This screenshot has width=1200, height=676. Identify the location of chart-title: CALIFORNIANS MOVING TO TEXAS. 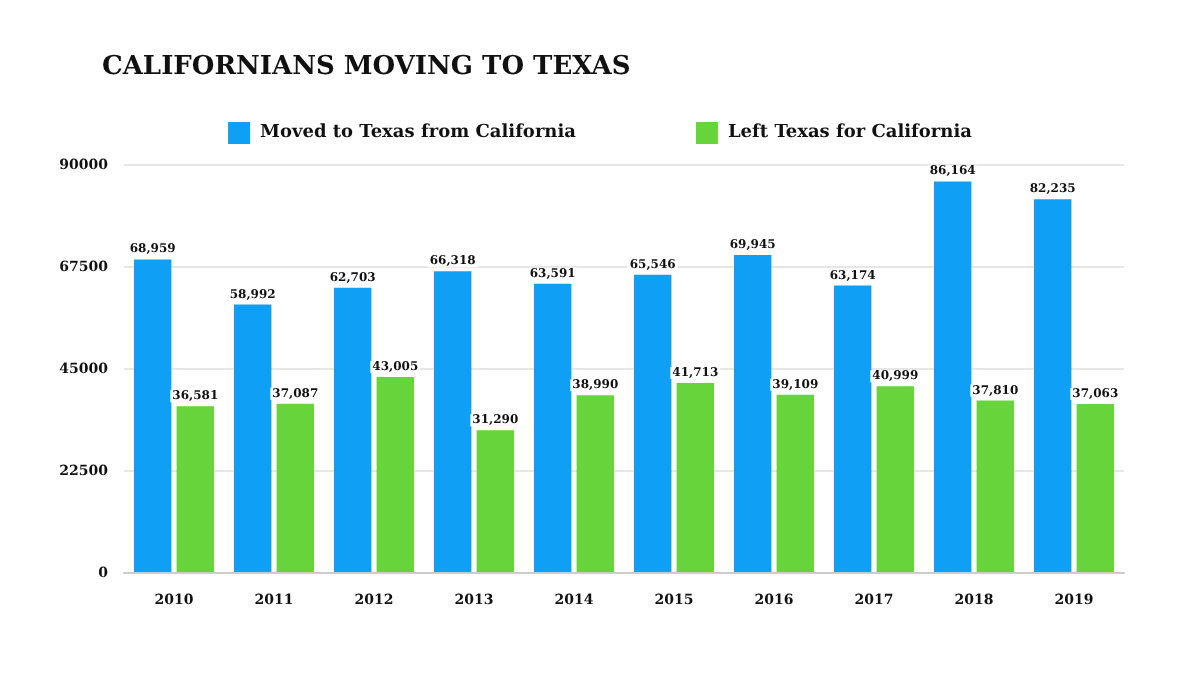
(366, 67).